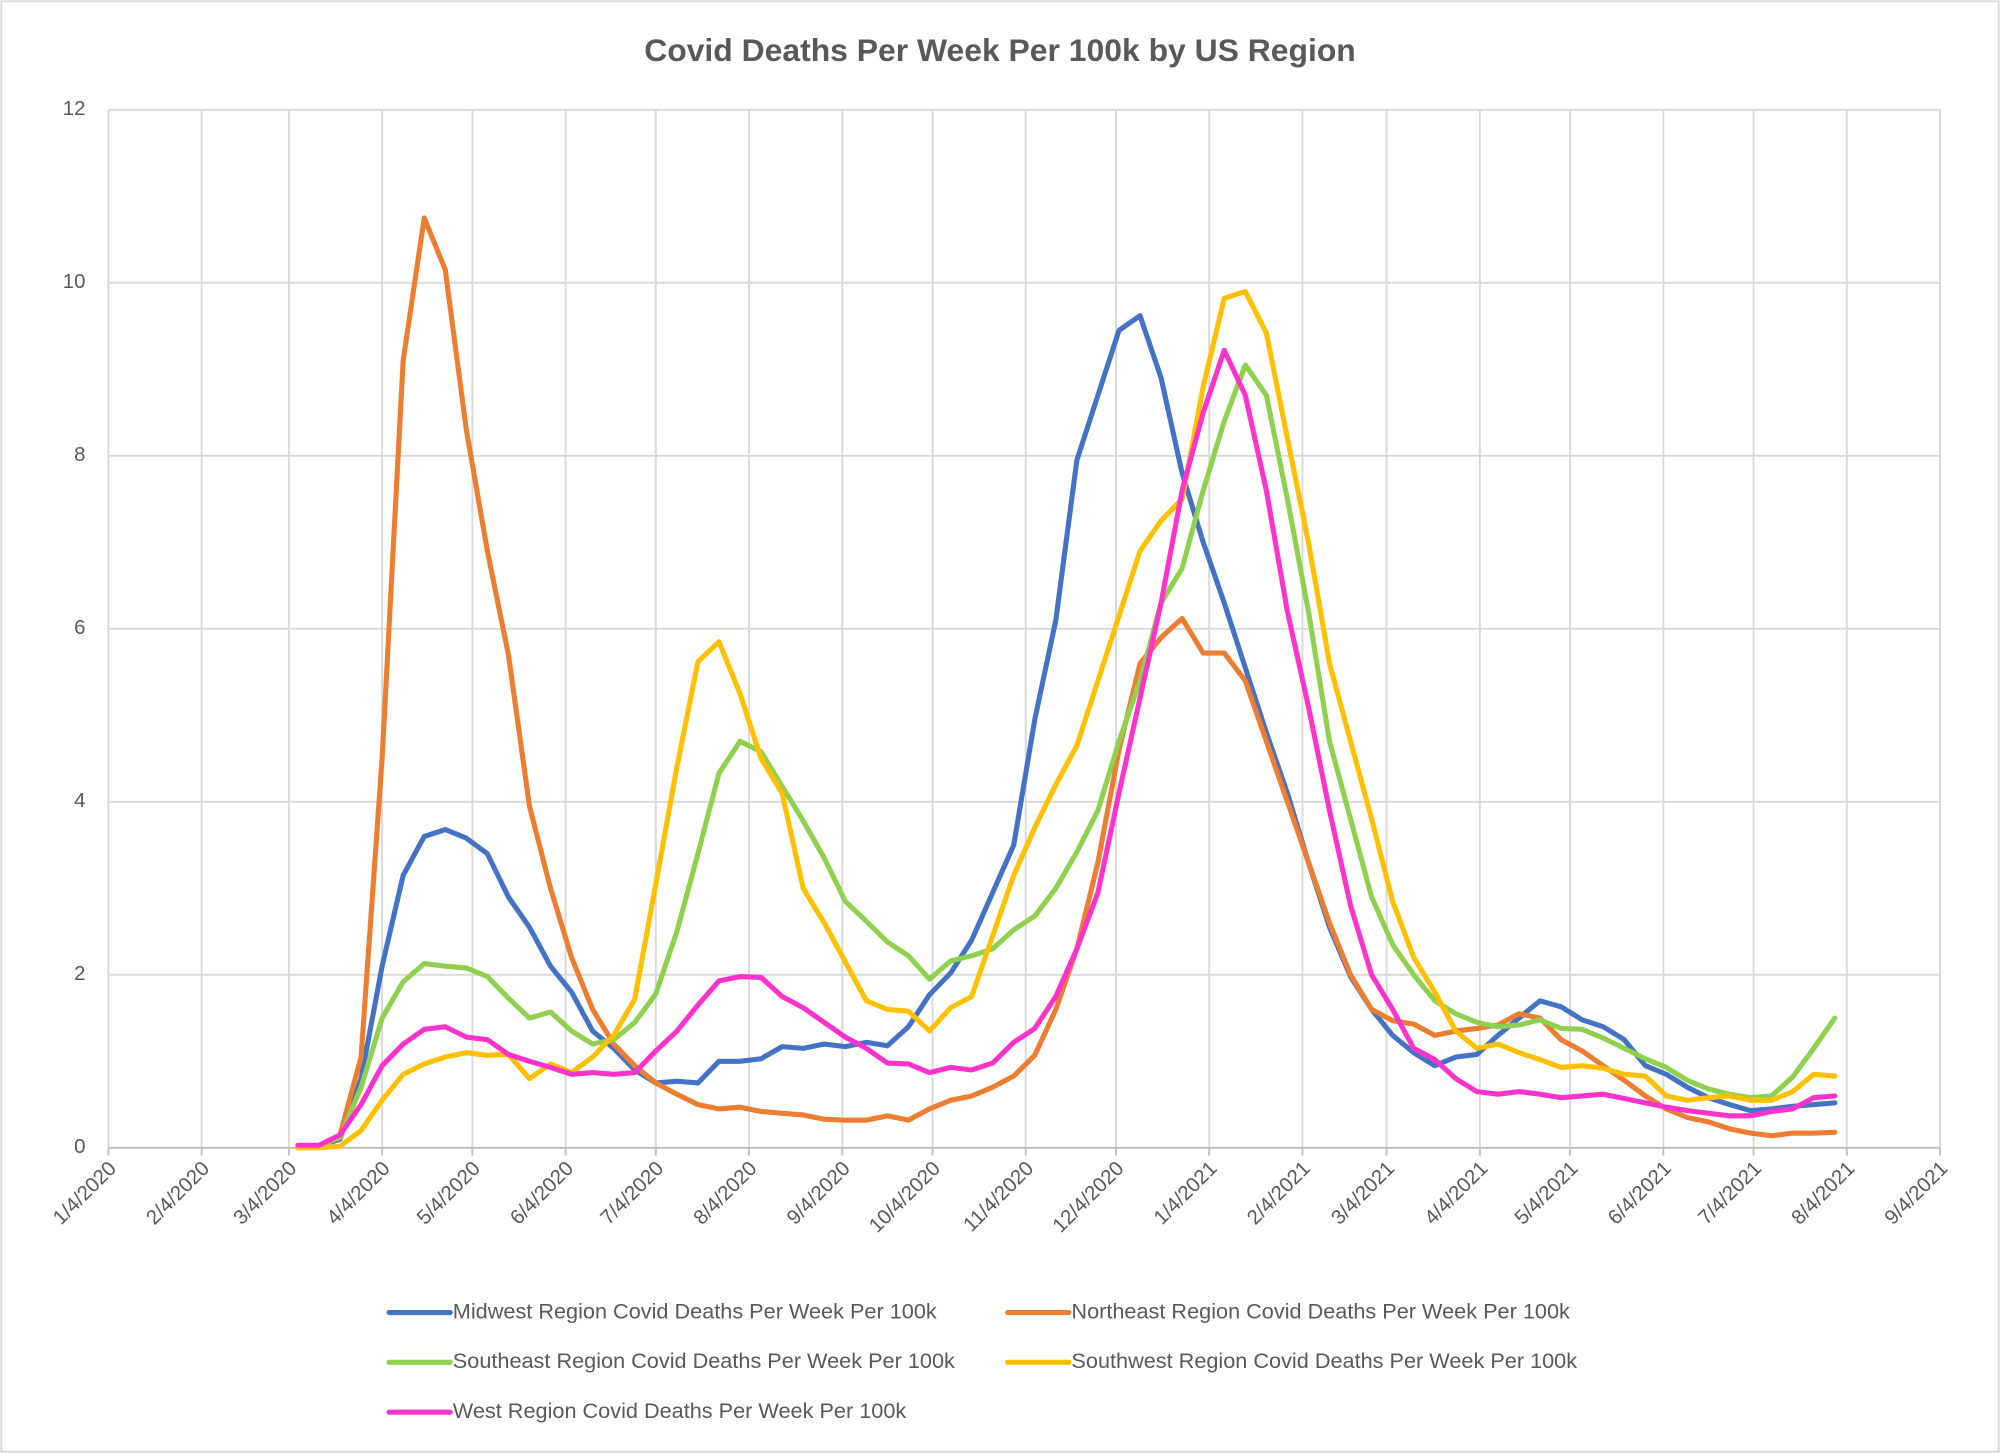 This screenshot has width=2000, height=1453. I want to click on y-tick-label: 8, so click(79, 455).